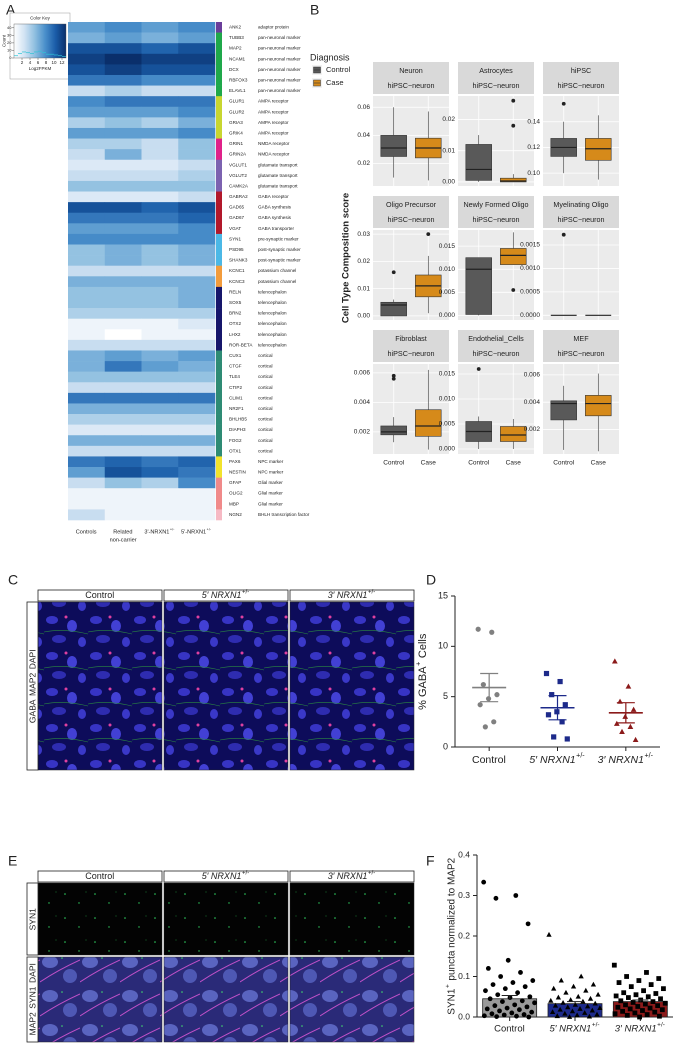 This screenshot has width=678, height=1050. What do you see at coordinates (496, 70) in the screenshot?
I see `facet-title: Astrocytes` at bounding box center [496, 70].